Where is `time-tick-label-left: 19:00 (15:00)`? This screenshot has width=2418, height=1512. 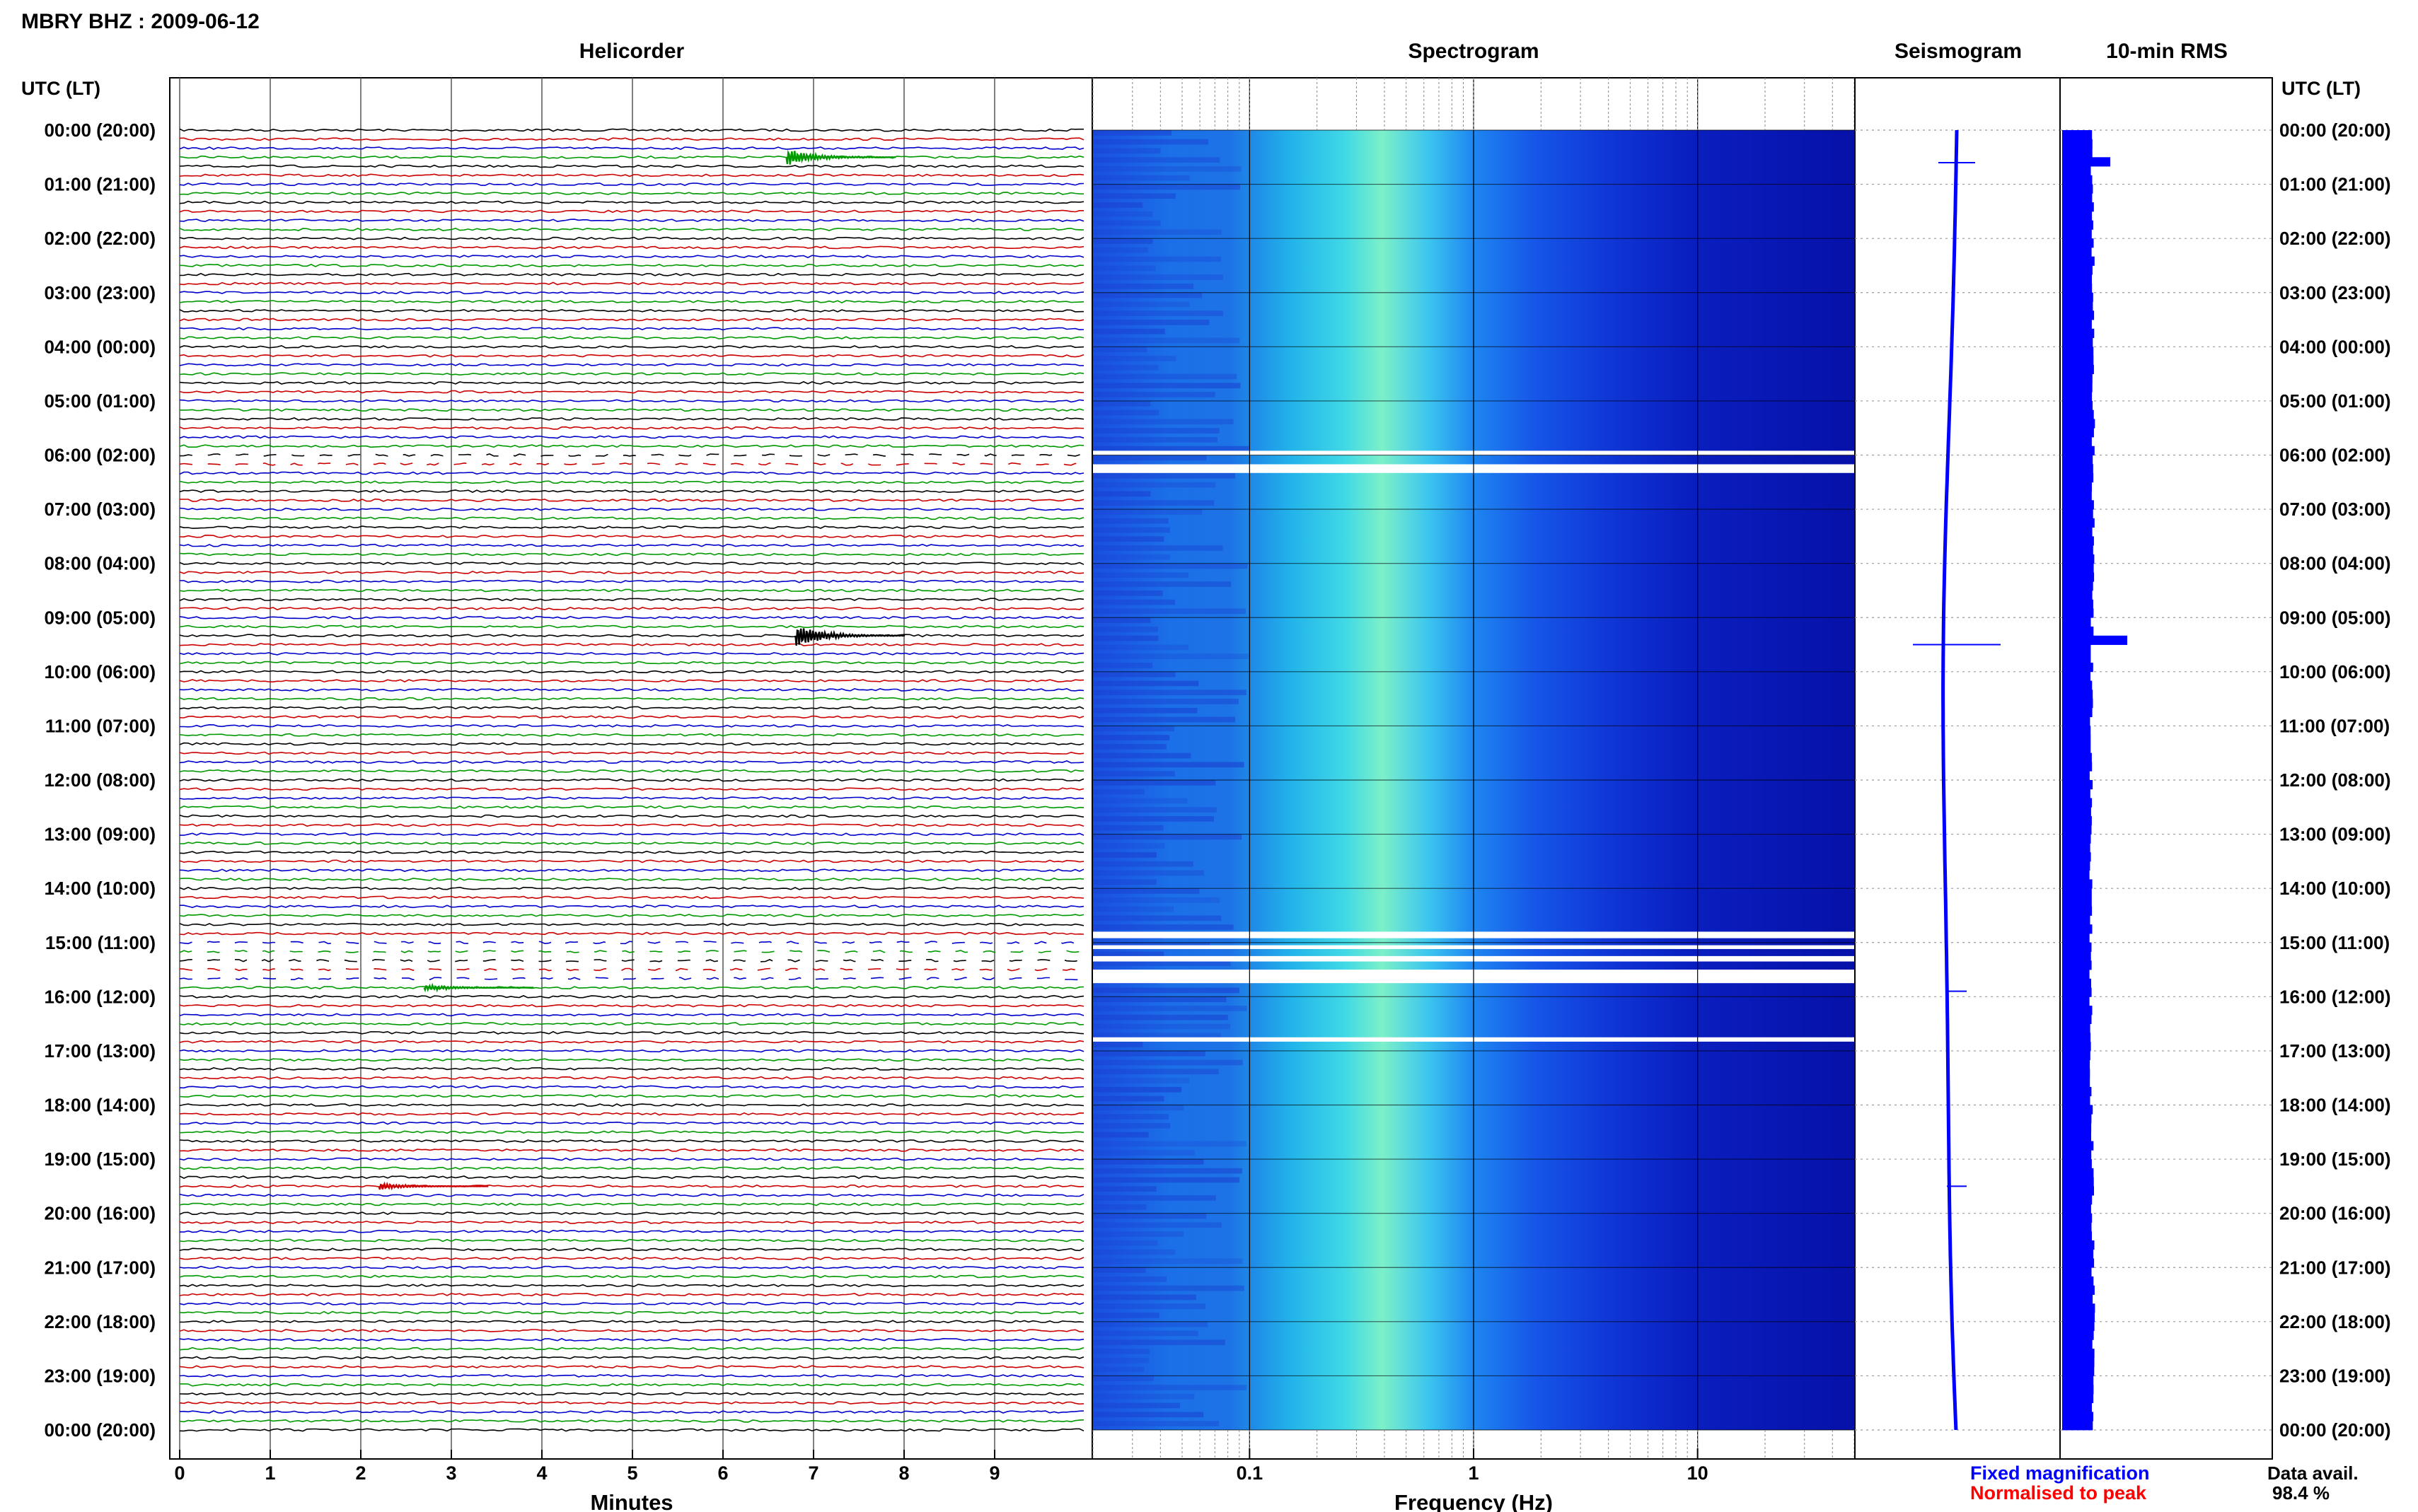
time-tick-label-left: 19:00 (15:00) is located at coordinates (100, 1159).